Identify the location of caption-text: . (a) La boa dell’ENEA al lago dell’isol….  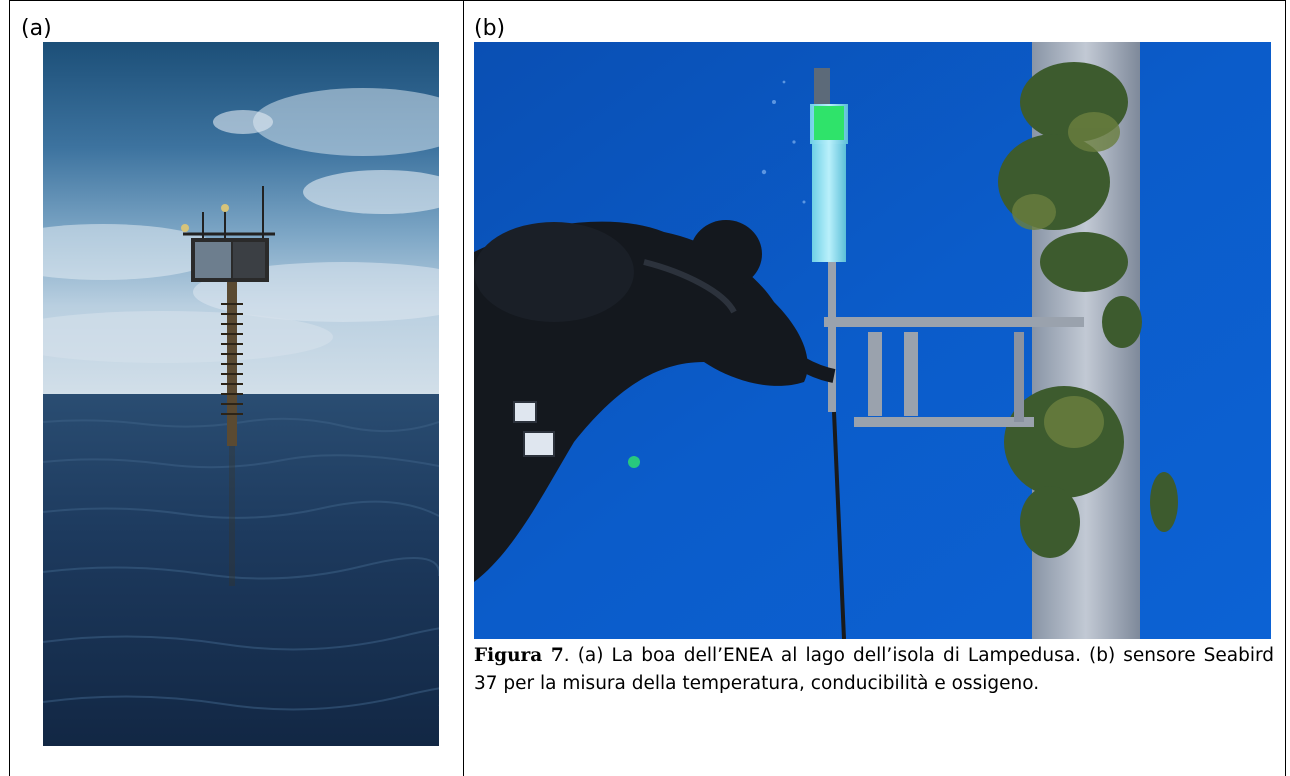
(874, 669).